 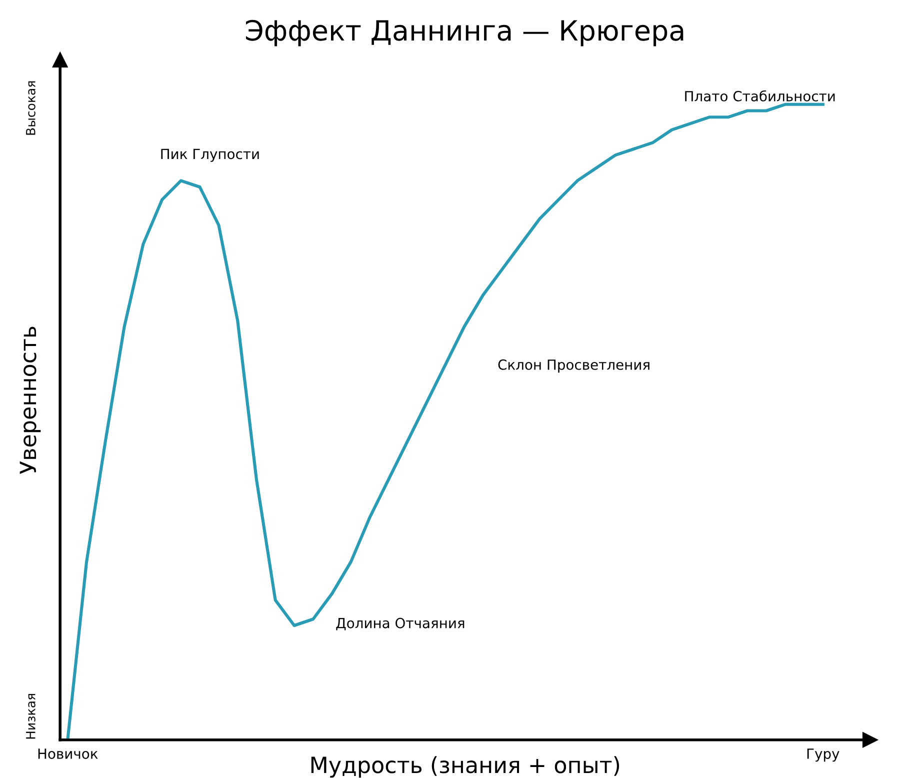 I want to click on annotation: Долина Отчаяния, so click(x=400, y=624).